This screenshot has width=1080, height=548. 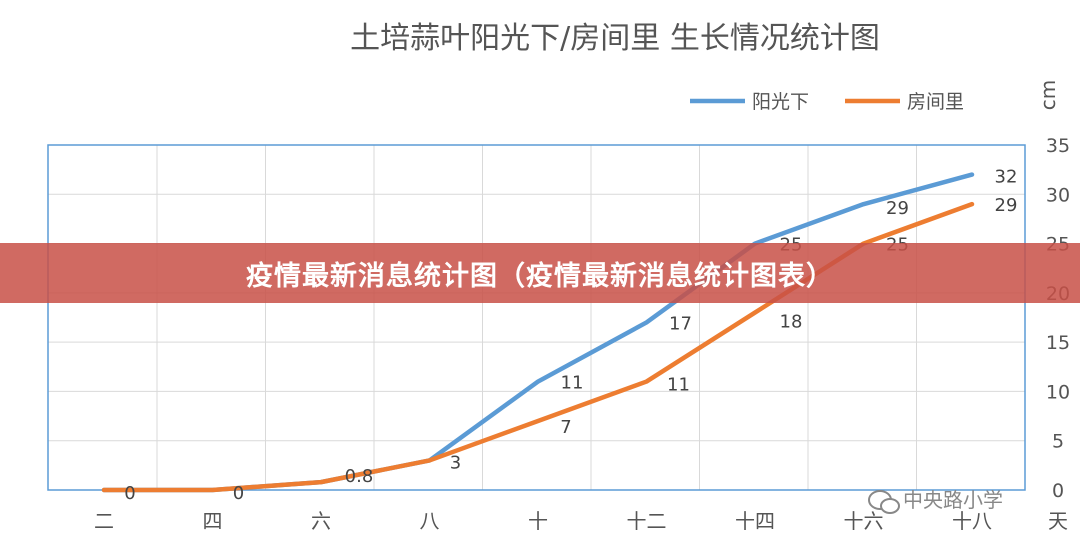 What do you see at coordinates (104, 521) in the screenshot?
I see `x-tick-label: 二` at bounding box center [104, 521].